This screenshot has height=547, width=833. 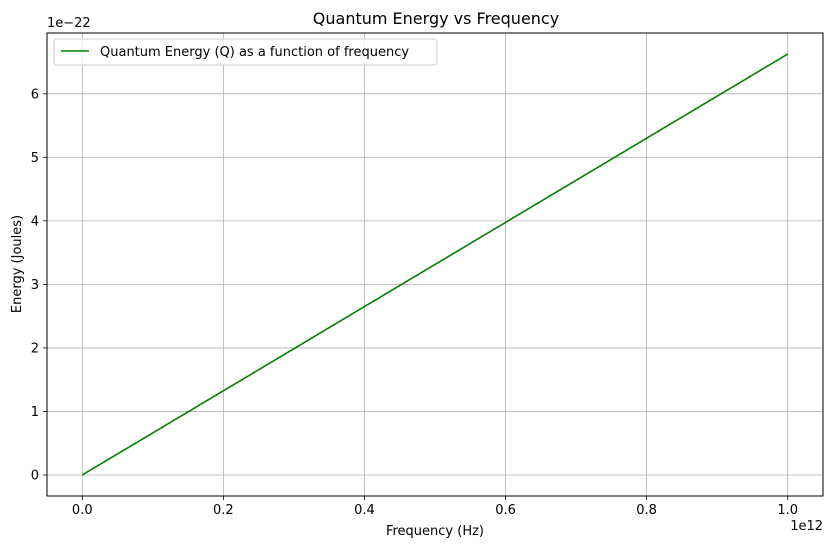 I want to click on chart-title: Quantum Energy vs Frequency, so click(x=436, y=18).